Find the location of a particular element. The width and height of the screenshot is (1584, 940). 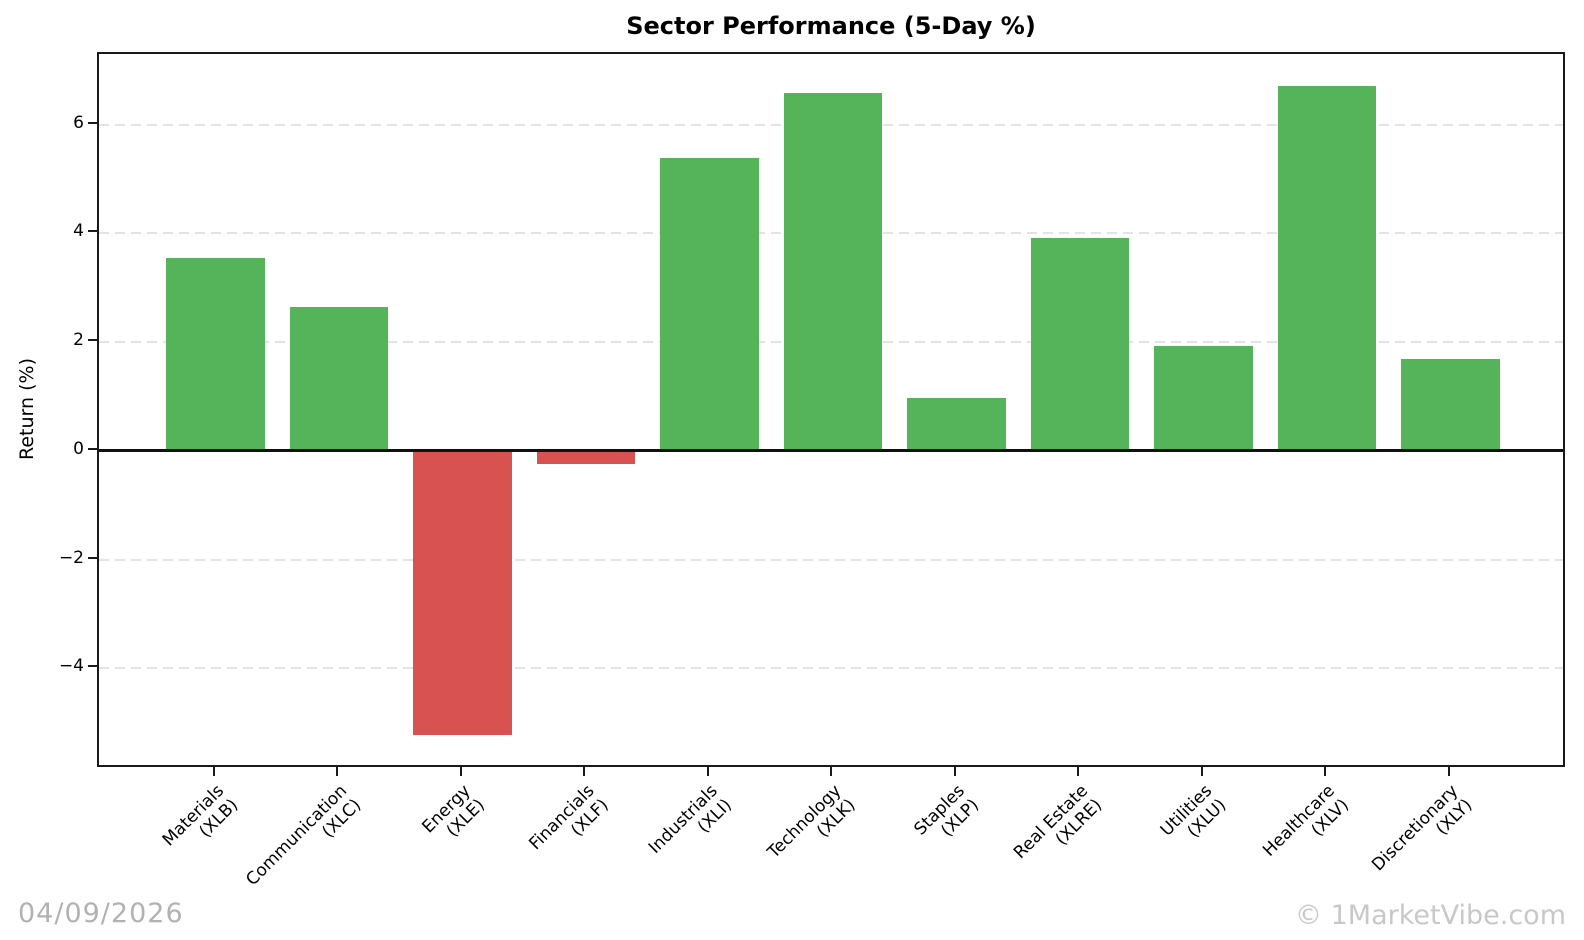

x-category-label: Financials (XLF) is located at coordinates (568, 824).